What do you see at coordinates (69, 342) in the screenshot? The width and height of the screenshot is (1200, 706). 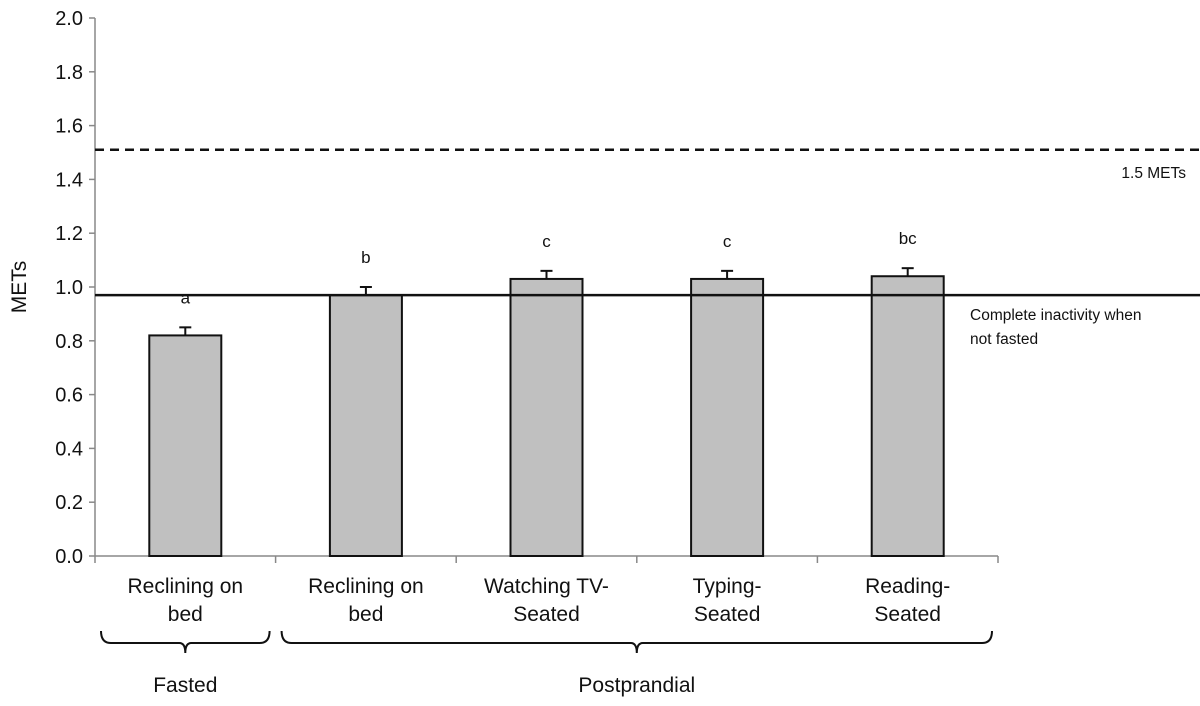 I see `y-tick-label: 0.8` at bounding box center [69, 342].